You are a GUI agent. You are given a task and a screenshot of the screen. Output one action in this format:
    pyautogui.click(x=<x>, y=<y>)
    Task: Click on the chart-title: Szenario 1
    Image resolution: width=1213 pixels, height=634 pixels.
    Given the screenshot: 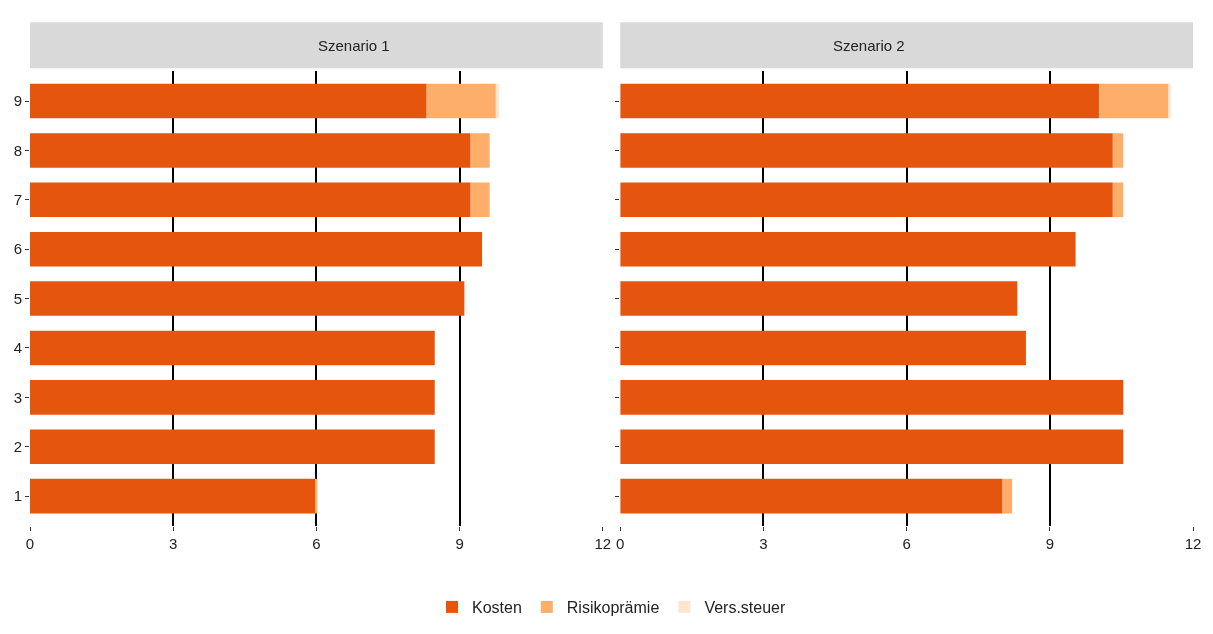 What is the action you would take?
    pyautogui.click(x=354, y=45)
    